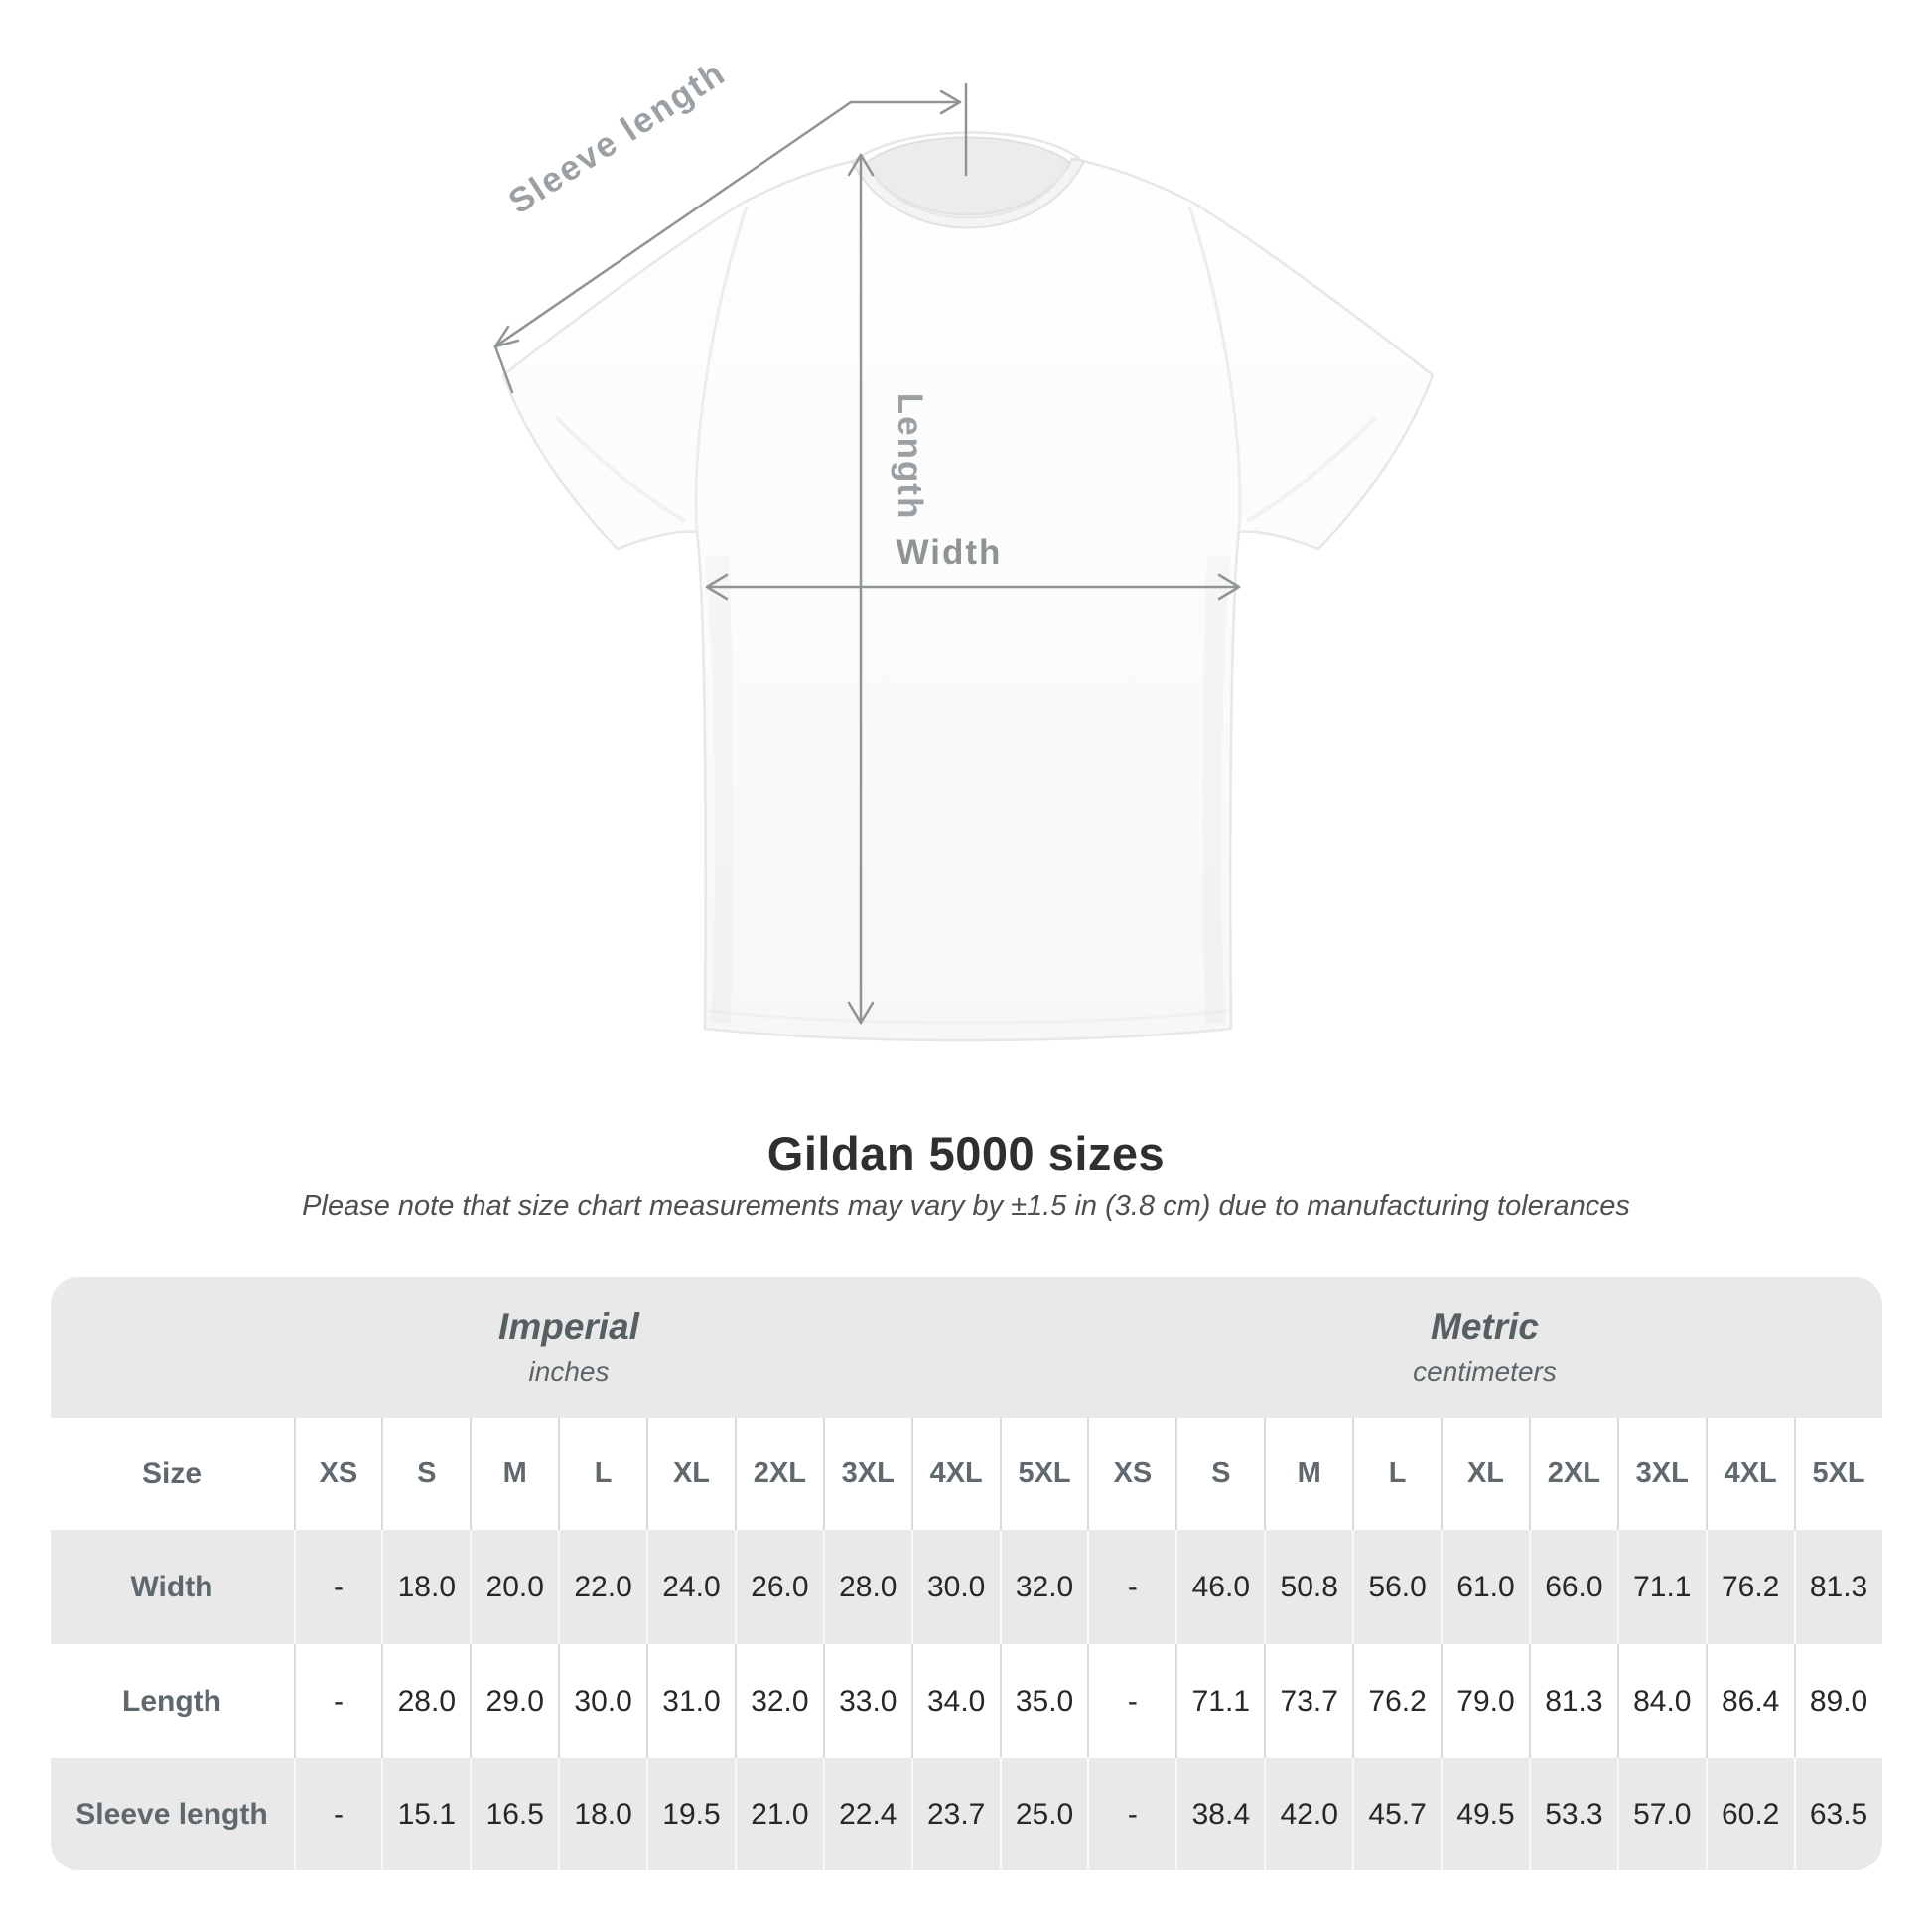 This screenshot has height=1932, width=1932. I want to click on right-sleeve-crease, so click(1312, 469).